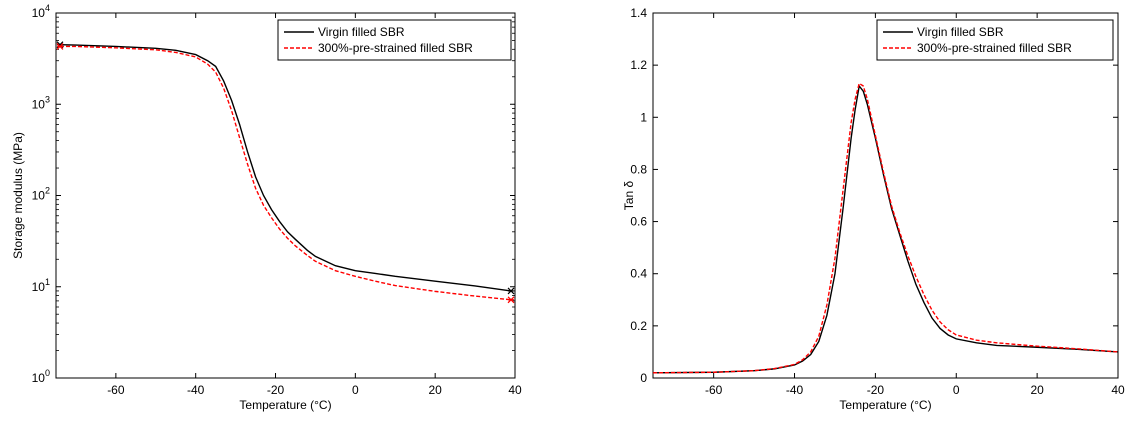  What do you see at coordinates (638, 13) in the screenshot?
I see `y-tick-label: 1.4` at bounding box center [638, 13].